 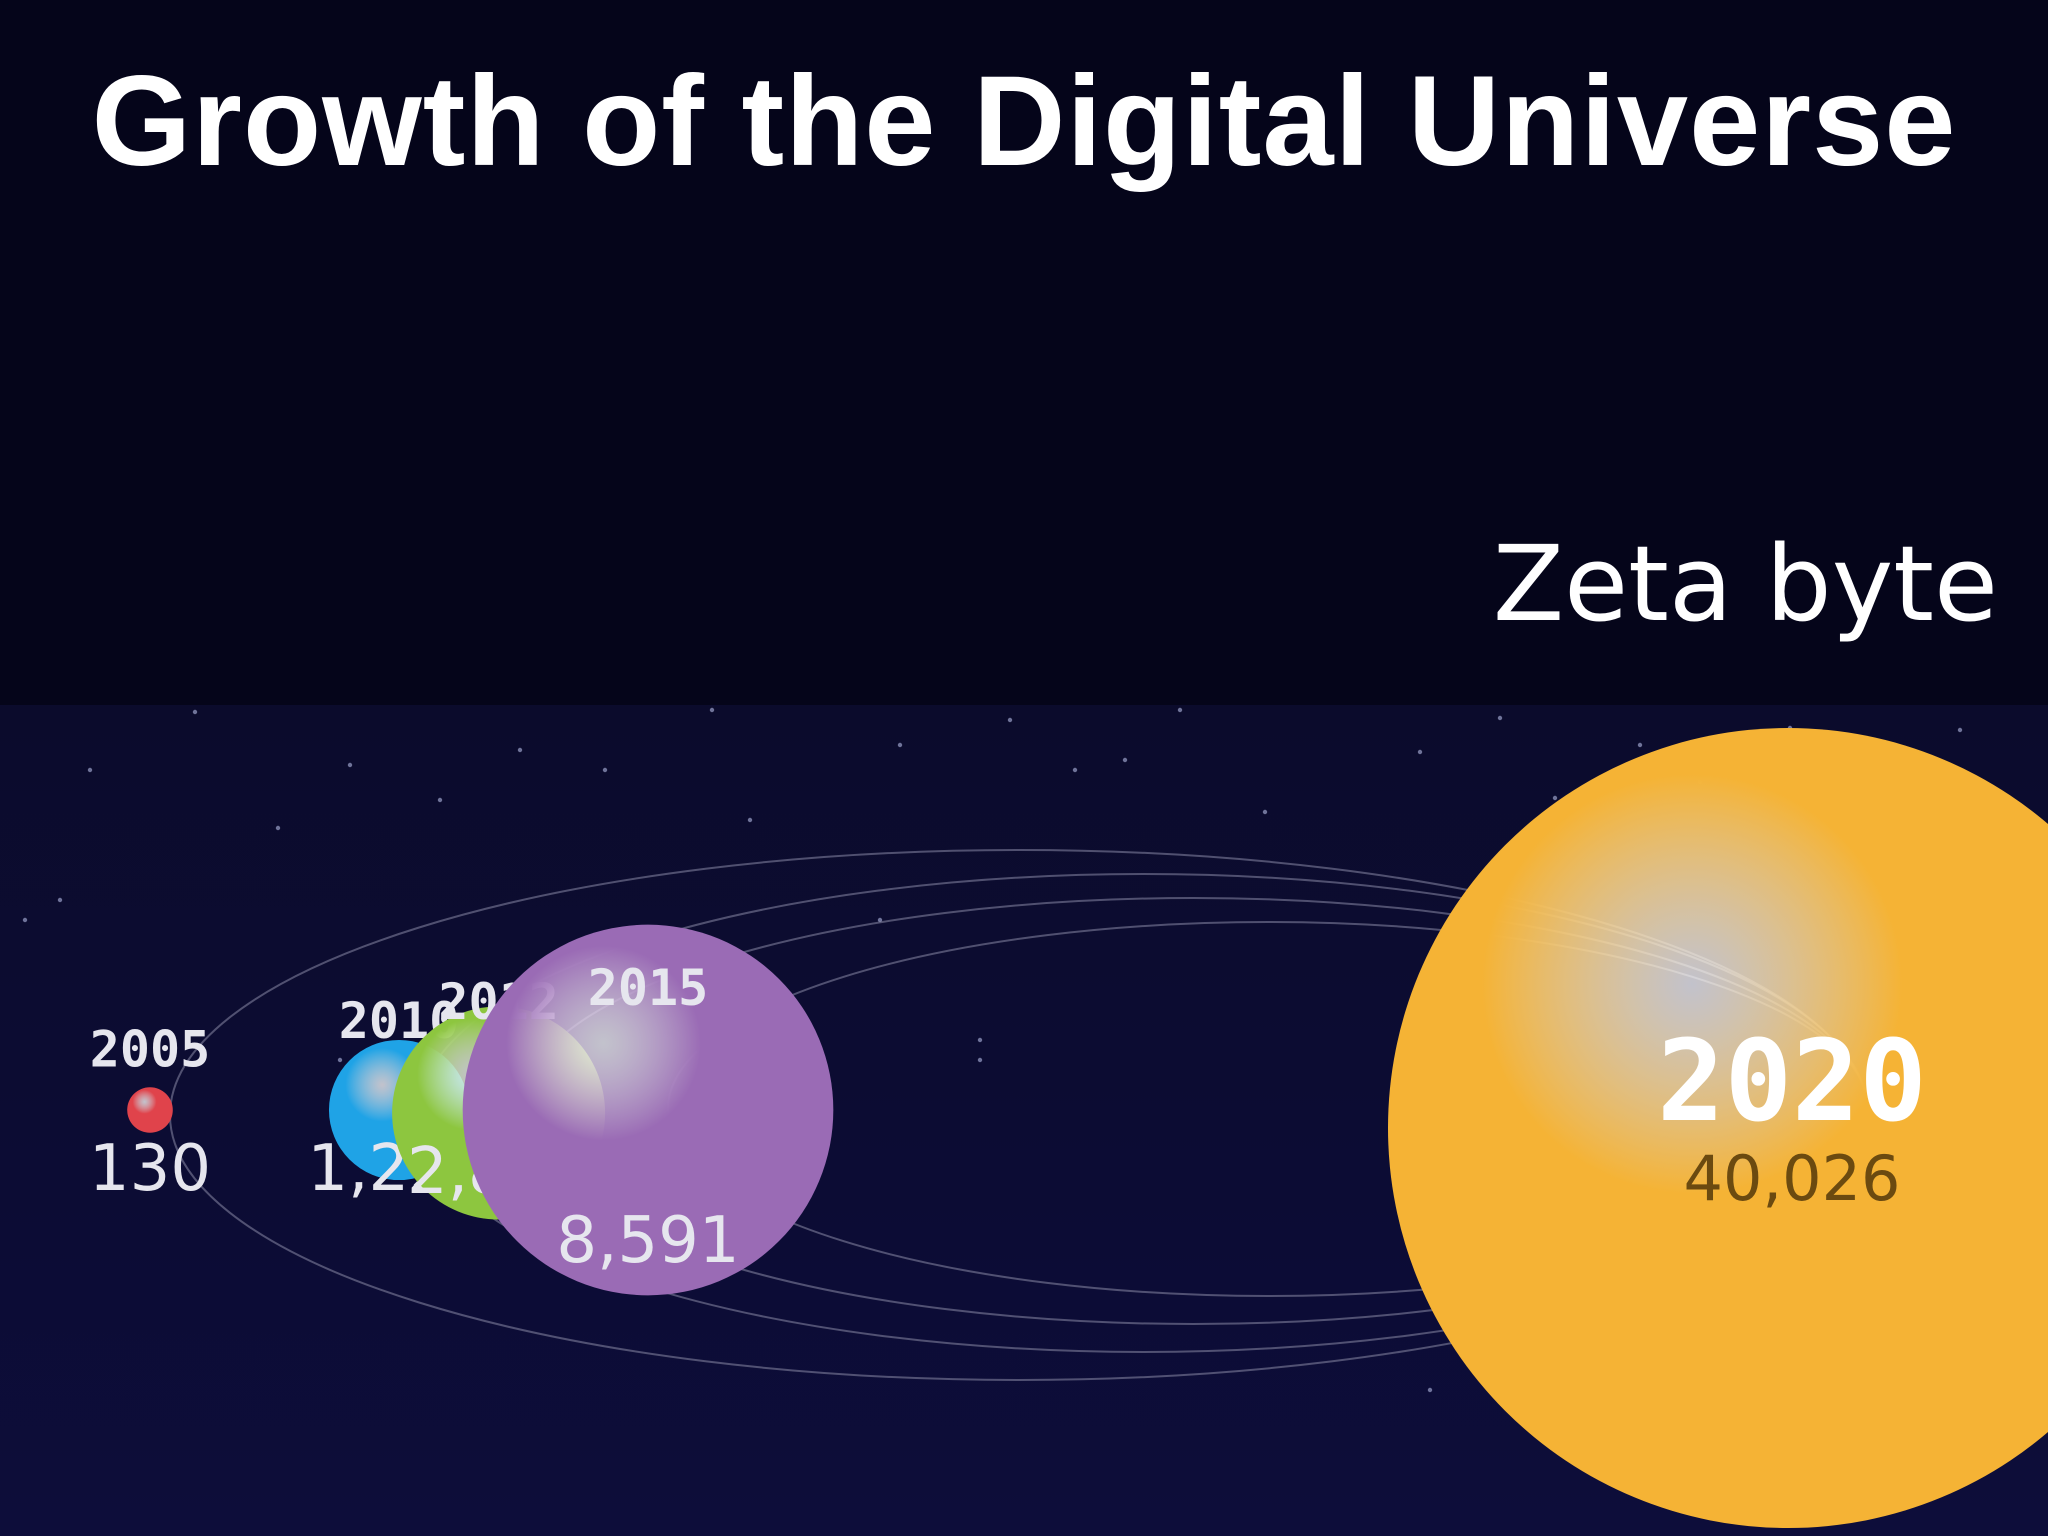 What do you see at coordinates (1792, 1178) in the screenshot?
I see `value-label-2020: 40,026` at bounding box center [1792, 1178].